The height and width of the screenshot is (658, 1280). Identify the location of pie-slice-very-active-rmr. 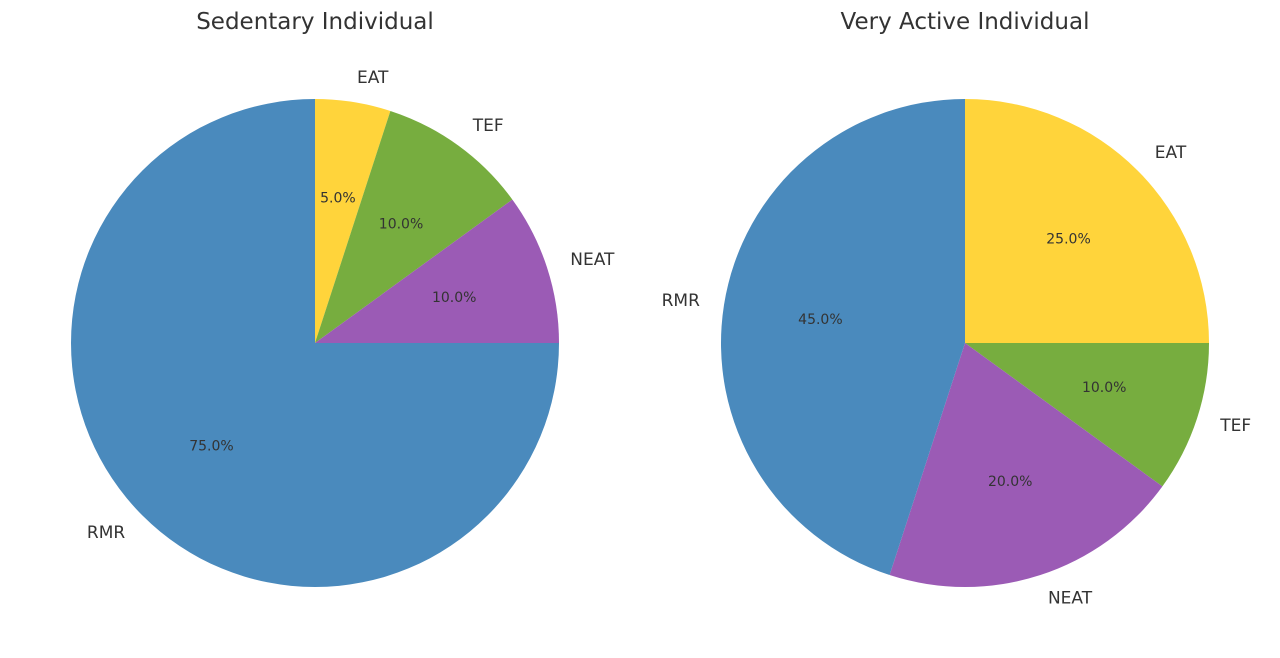
(843, 337).